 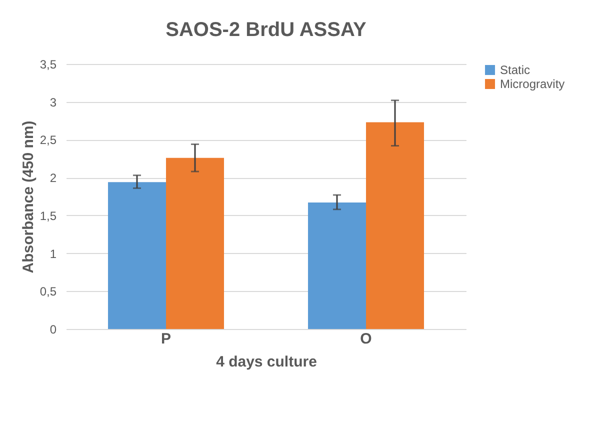 I want to click on x-tick-label: P, so click(x=166, y=339).